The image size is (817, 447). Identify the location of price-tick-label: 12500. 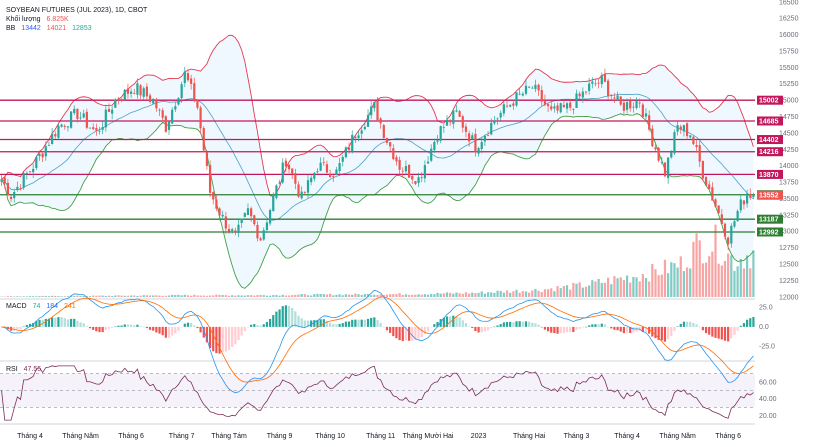
(789, 265).